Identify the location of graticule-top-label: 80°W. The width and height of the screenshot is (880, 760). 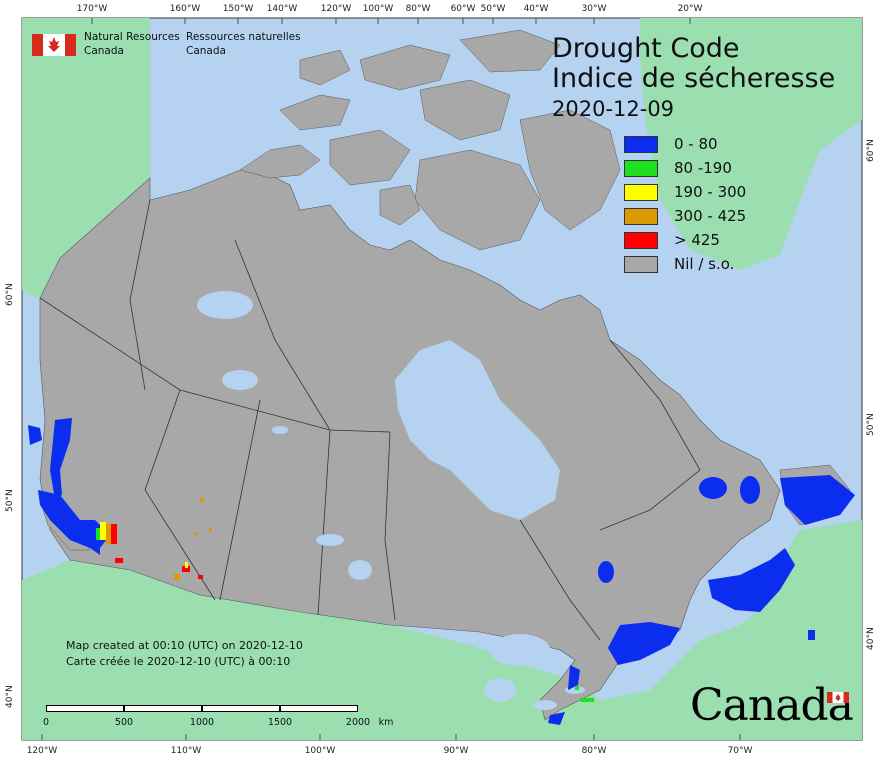
(418, 9).